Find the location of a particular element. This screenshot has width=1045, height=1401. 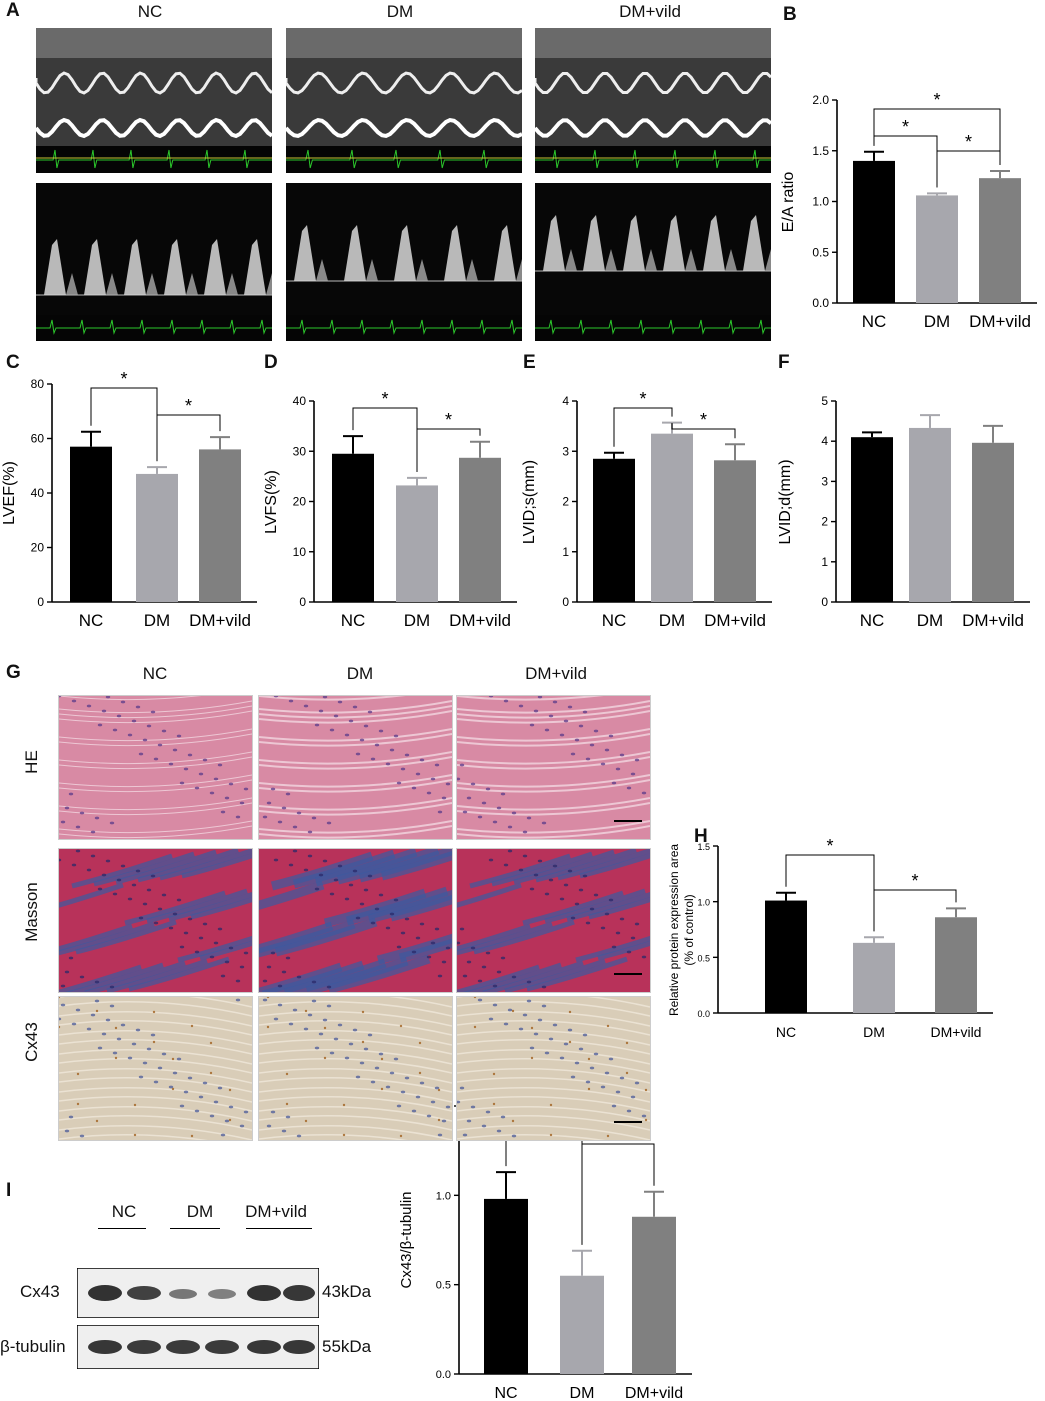

wb-line-dm is located at coordinates (195, 1228).